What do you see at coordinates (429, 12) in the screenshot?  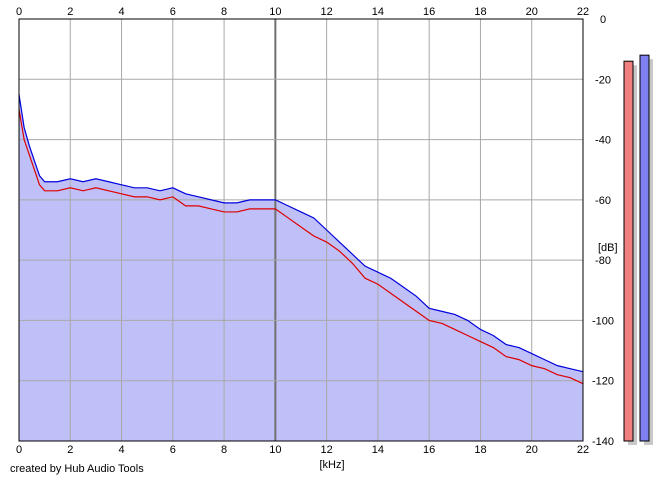 I see `x-tick-label-top: 16` at bounding box center [429, 12].